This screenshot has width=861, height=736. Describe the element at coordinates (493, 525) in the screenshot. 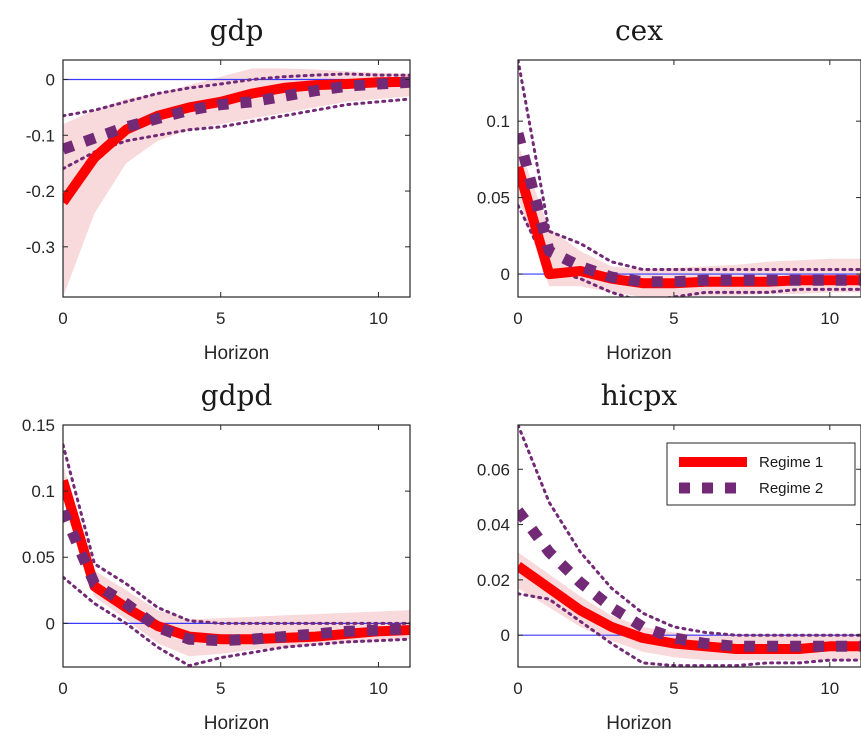

I see `y-tick-label: 0.04` at that location.